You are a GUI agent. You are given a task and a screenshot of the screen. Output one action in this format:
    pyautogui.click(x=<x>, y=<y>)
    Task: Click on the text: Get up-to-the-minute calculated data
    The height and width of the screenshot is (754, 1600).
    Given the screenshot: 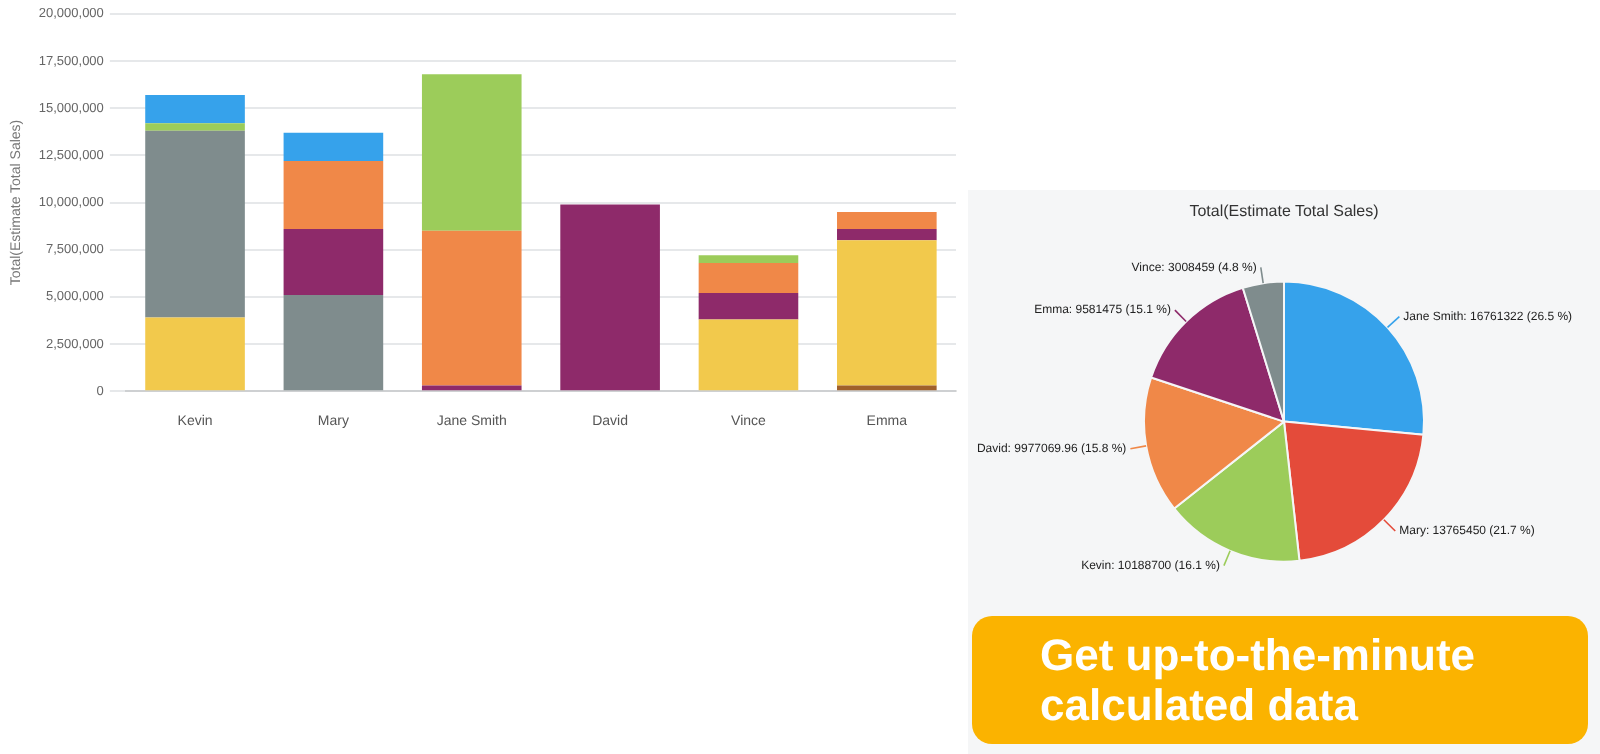 What is the action you would take?
    pyautogui.click(x=1280, y=680)
    